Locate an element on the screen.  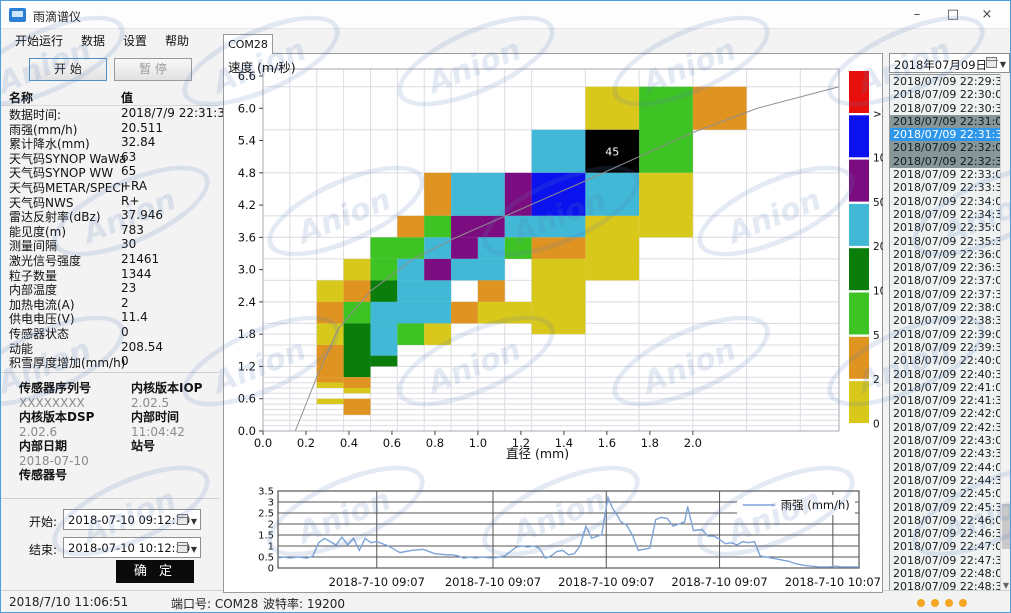
end-time-input: 2018-07-10 10:12:30 ▼ is located at coordinates (132, 547).